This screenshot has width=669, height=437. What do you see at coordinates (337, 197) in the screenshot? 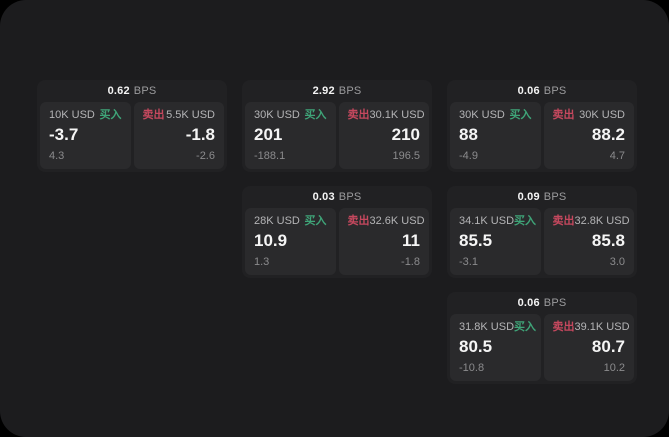
I see `card-header: 0.03 BPS` at bounding box center [337, 197].